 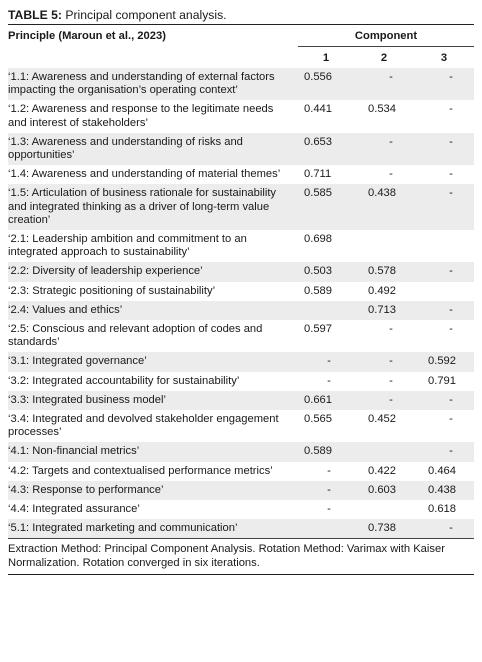 What do you see at coordinates (153, 490) in the screenshot?
I see `principle-cell: ‘4.3: Response to performance’` at bounding box center [153, 490].